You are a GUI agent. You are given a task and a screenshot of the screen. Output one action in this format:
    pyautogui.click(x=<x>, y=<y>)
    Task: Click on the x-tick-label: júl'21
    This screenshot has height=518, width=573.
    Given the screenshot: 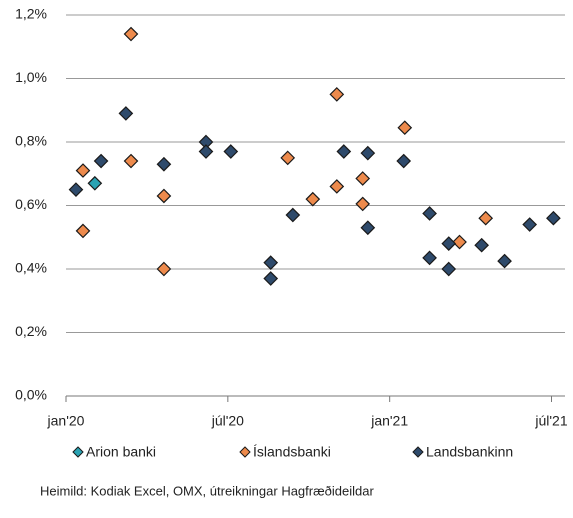 What is the action you would take?
    pyautogui.click(x=550, y=421)
    